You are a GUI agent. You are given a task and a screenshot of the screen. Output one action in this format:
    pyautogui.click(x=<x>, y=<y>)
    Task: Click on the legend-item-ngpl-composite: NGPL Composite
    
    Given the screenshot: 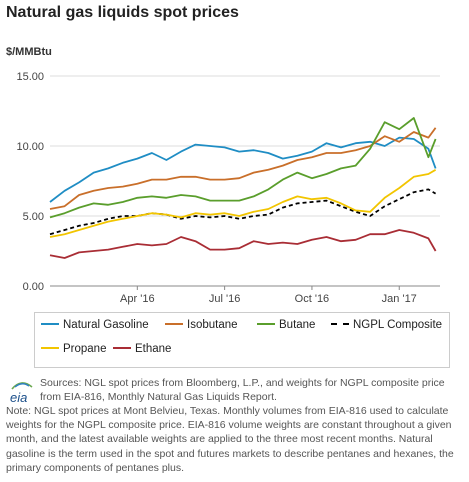 What is the action you would take?
    pyautogui.click(x=386, y=325)
    